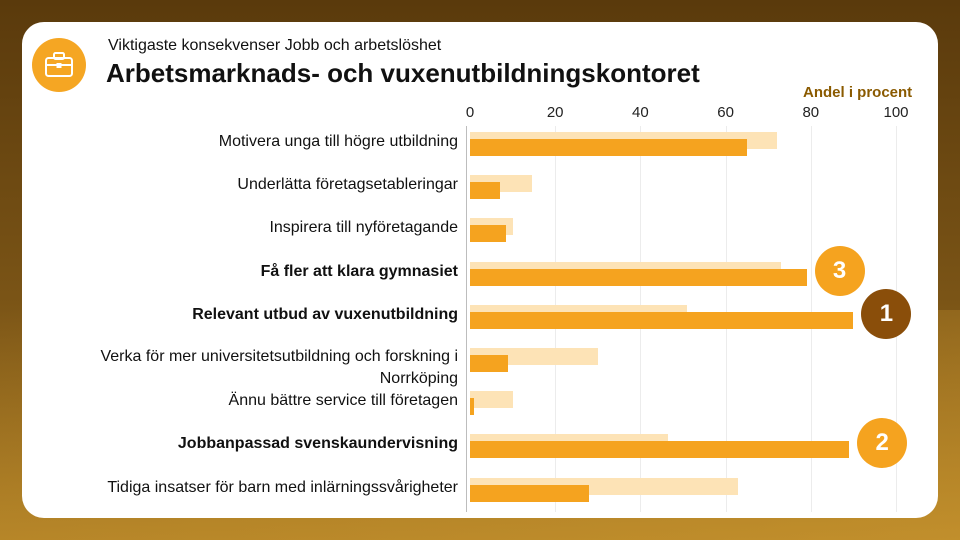 This screenshot has height=540, width=960. I want to click on category-label: Underlätta företagsetableringar, so click(347, 185).